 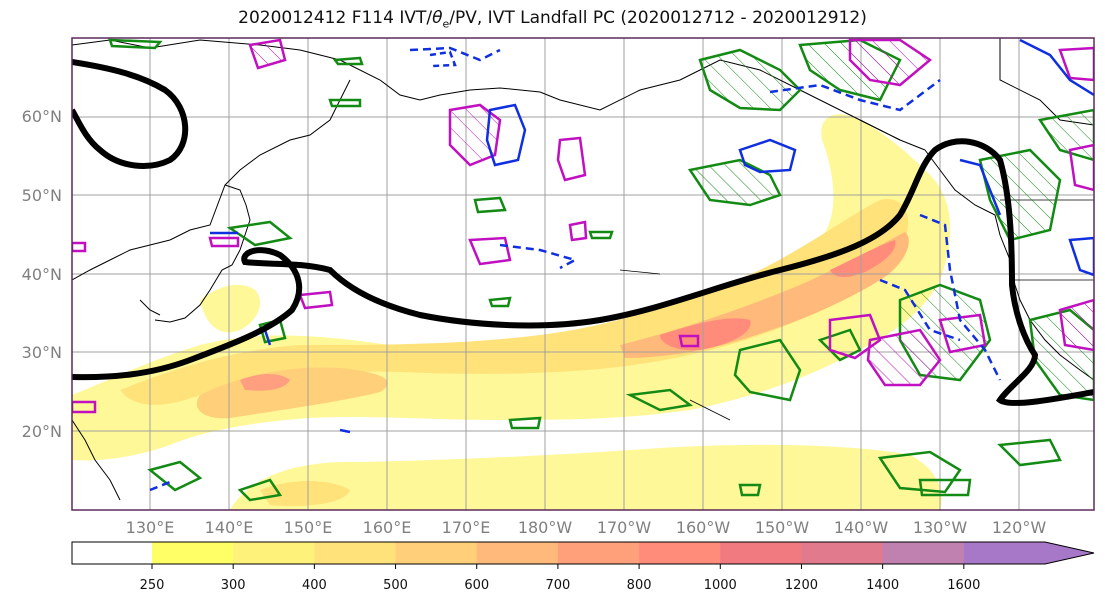 What do you see at coordinates (233, 585) in the screenshot?
I see `colorbar-tick-label: 300` at bounding box center [233, 585].